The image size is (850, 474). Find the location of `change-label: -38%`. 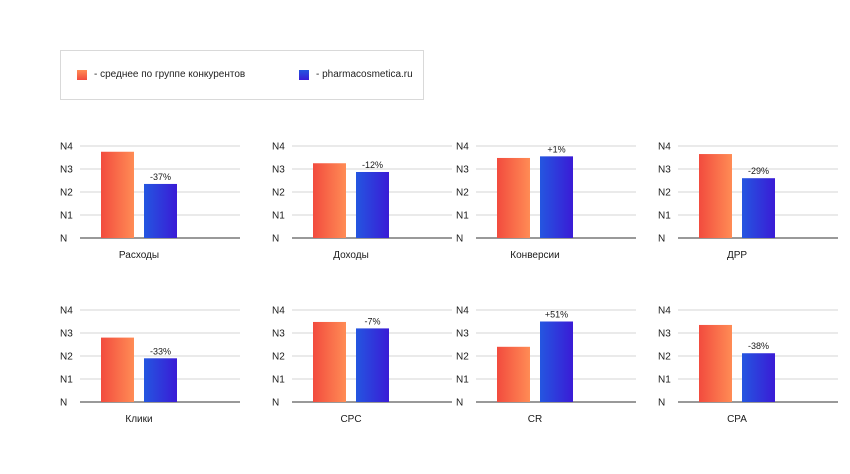

change-label: -38% is located at coordinates (758, 346).